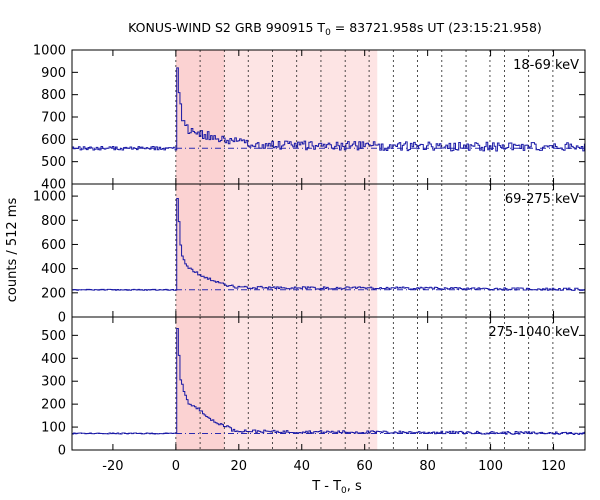 The image size is (600, 500). What do you see at coordinates (12, 250) in the screenshot?
I see `y-axis-title: counts / 512 ms` at bounding box center [12, 250].